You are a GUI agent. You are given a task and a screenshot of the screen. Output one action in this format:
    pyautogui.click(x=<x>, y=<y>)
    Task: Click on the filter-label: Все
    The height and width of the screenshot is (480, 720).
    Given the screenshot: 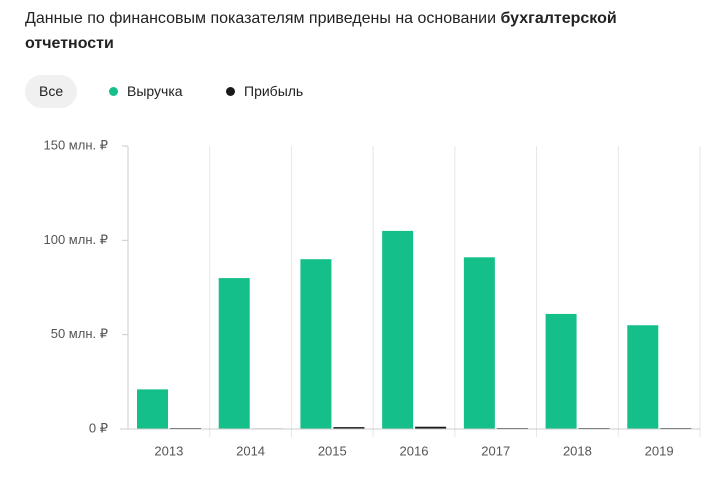 What is the action you would take?
    pyautogui.click(x=51, y=91)
    